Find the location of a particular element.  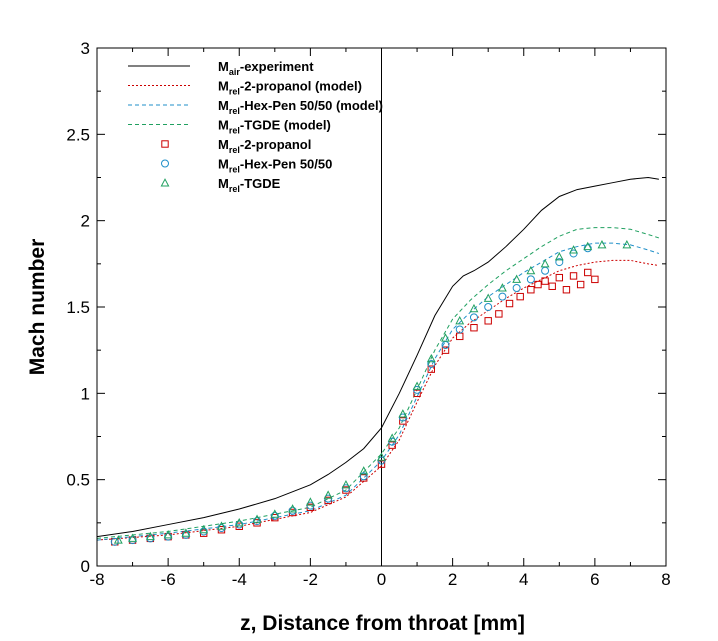

x-tick-label: 2 is located at coordinates (452, 579).